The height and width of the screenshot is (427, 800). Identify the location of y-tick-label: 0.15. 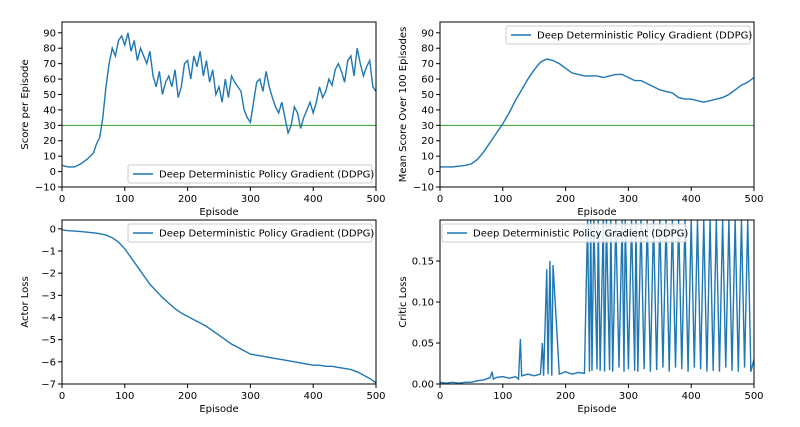
(423, 262).